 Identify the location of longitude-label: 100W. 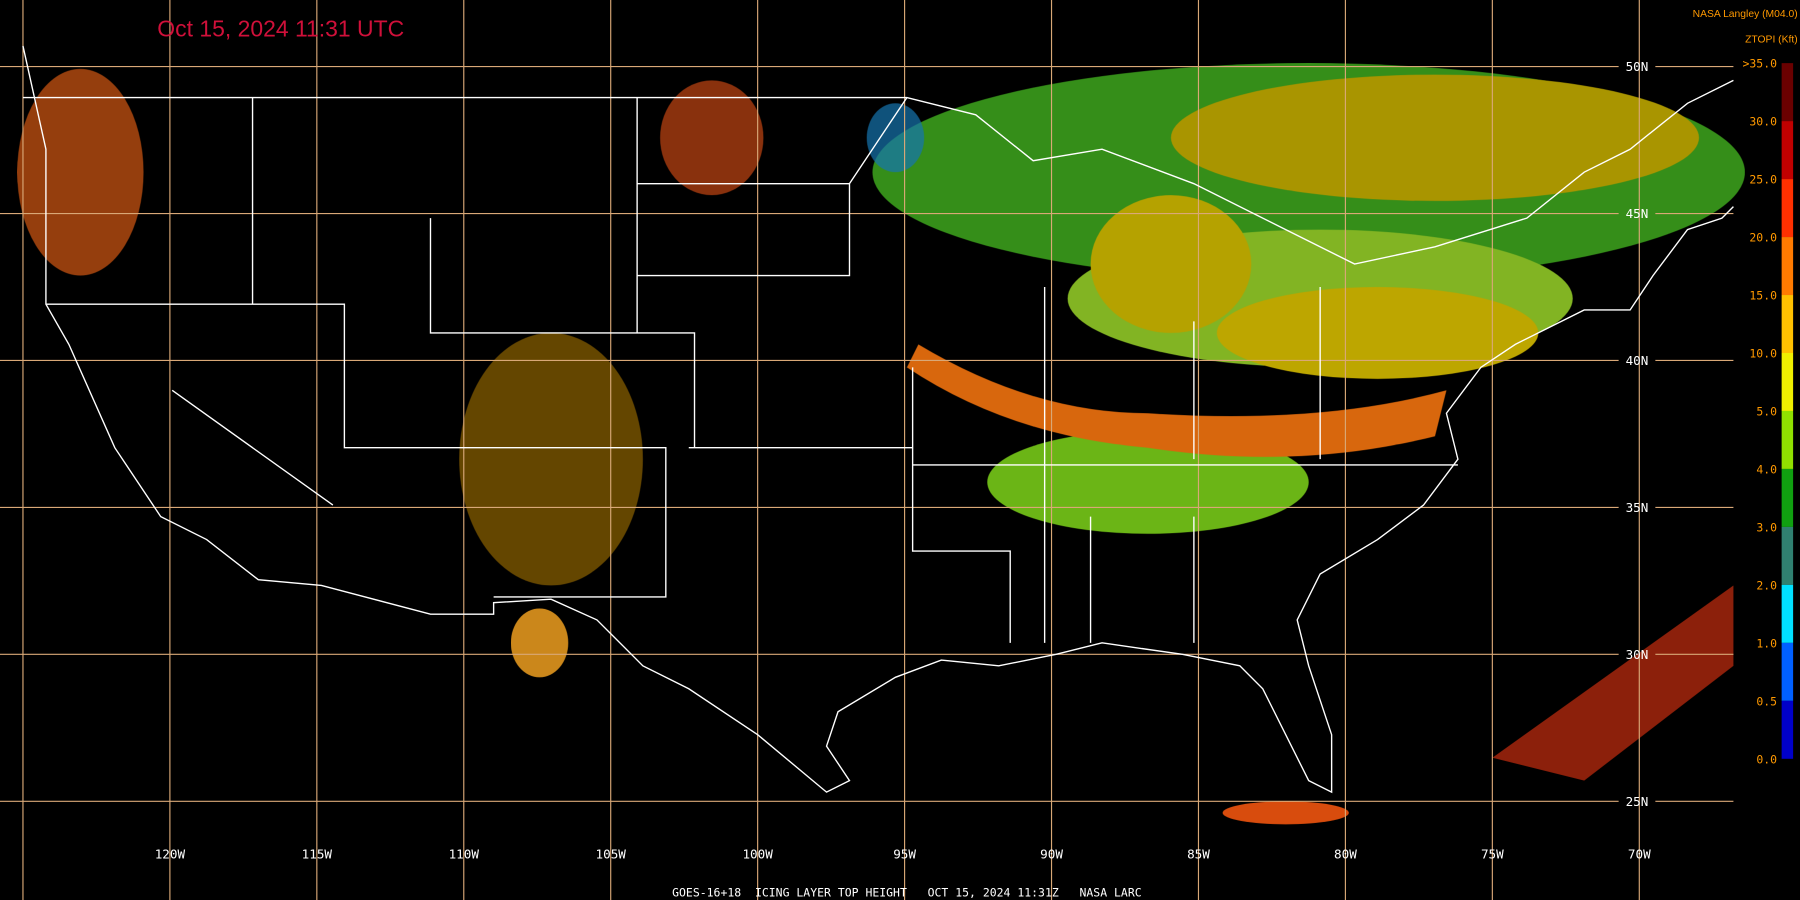
(757, 854).